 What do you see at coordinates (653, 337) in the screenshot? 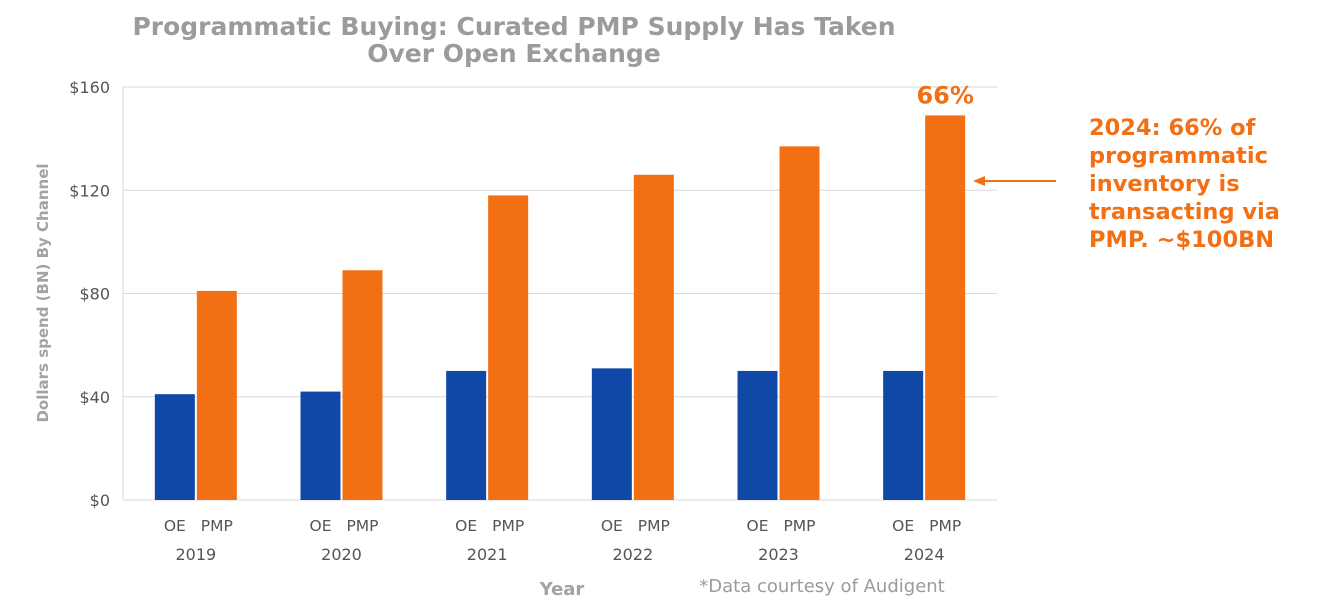
I see `bar-pmp-2022` at bounding box center [653, 337].